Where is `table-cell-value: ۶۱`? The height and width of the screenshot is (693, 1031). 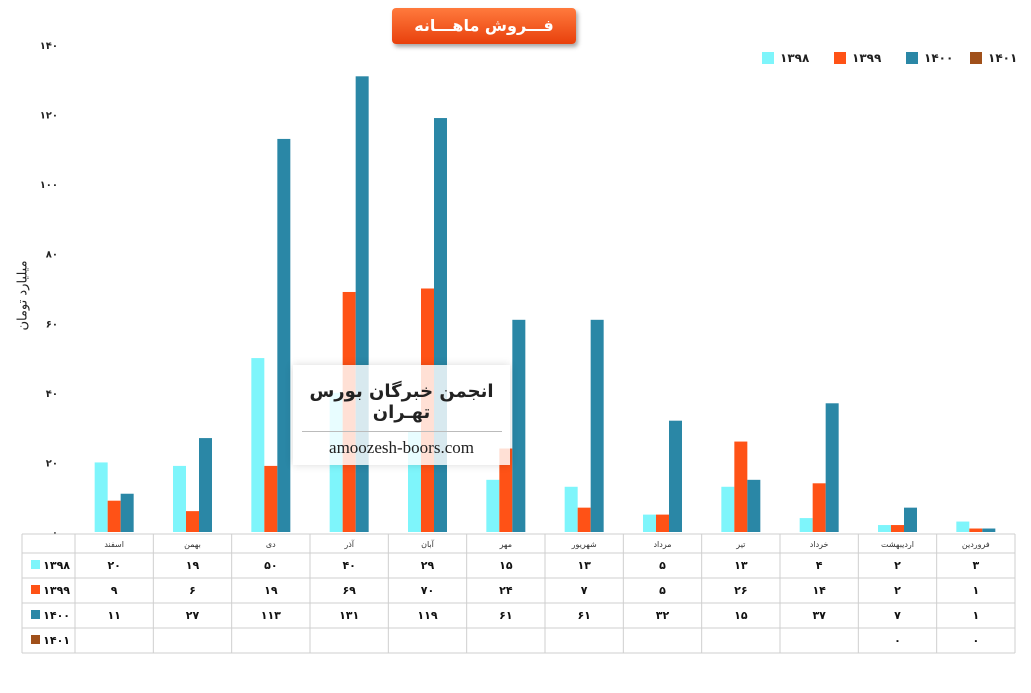 table-cell-value: ۶۱ is located at coordinates (583, 615).